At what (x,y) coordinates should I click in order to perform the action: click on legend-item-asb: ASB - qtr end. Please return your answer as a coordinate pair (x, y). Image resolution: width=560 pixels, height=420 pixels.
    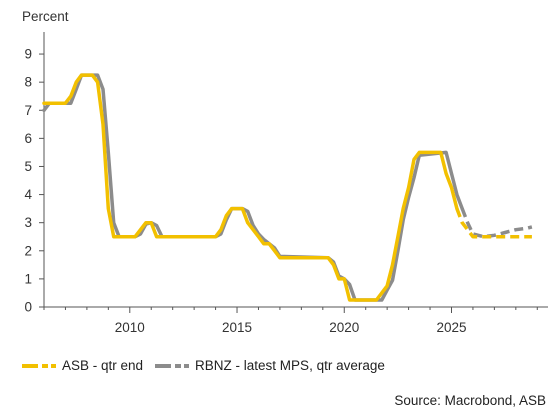
    Looking at the image, I should click on (82, 365).